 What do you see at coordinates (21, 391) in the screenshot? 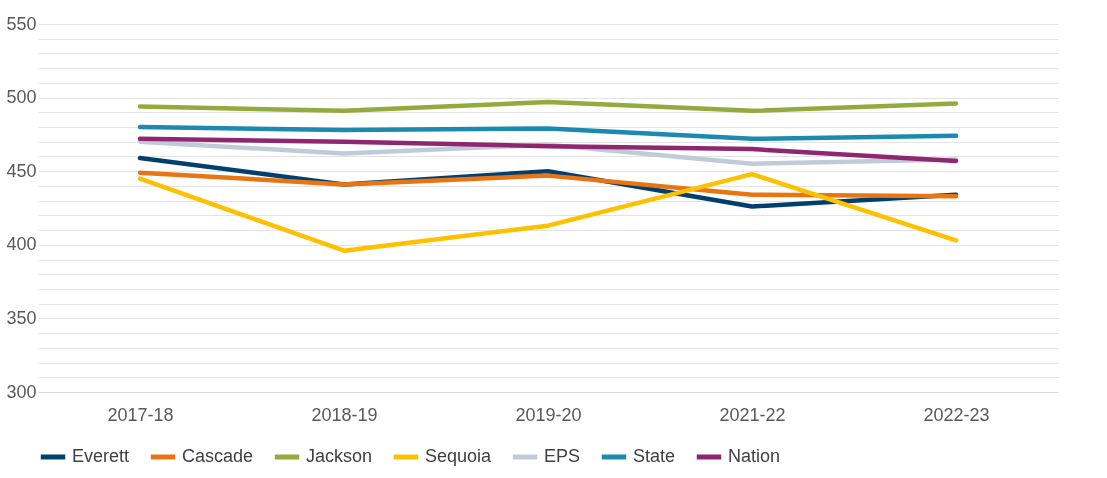
I see `y-tick-label: 300` at bounding box center [21, 391].